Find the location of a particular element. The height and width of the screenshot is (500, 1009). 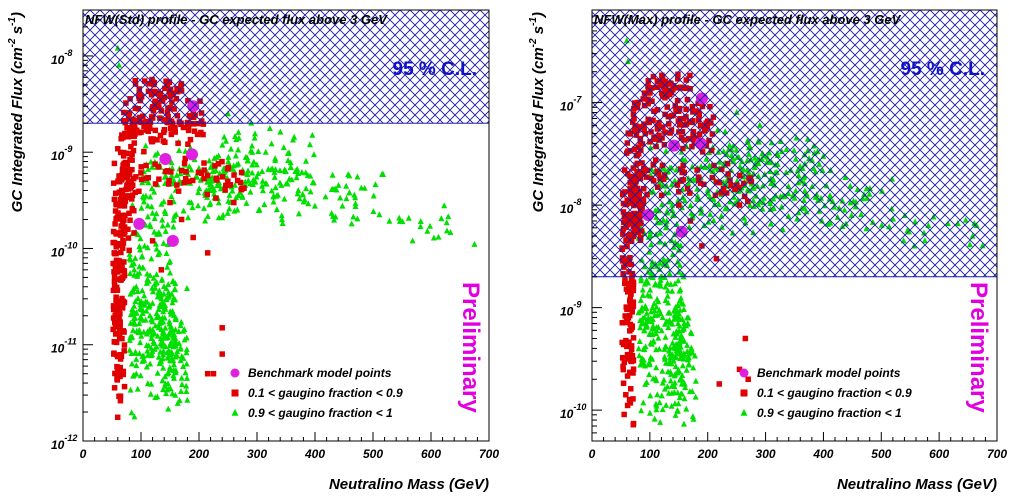

x-tick-label: 500 is located at coordinates (373, 454).